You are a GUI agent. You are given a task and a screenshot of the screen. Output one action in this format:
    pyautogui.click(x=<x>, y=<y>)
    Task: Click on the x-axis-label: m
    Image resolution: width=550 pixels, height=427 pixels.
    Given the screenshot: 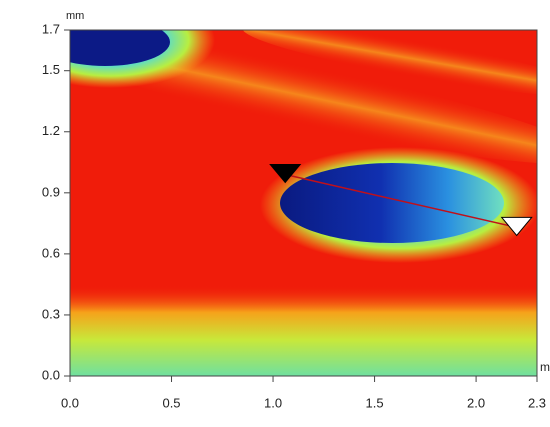 What is the action you would take?
    pyautogui.click(x=545, y=367)
    